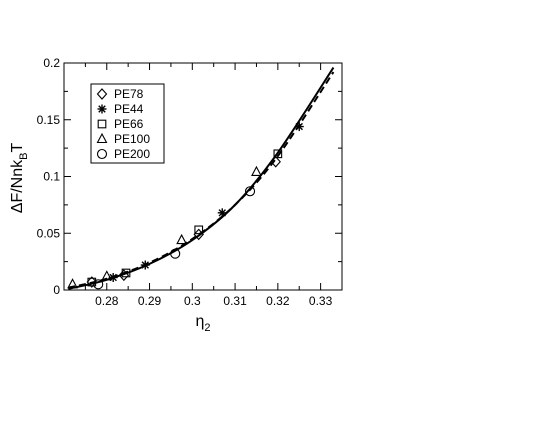 The height and width of the screenshot is (425, 550). I want to click on y-tick-label: 0.05, so click(49, 233).